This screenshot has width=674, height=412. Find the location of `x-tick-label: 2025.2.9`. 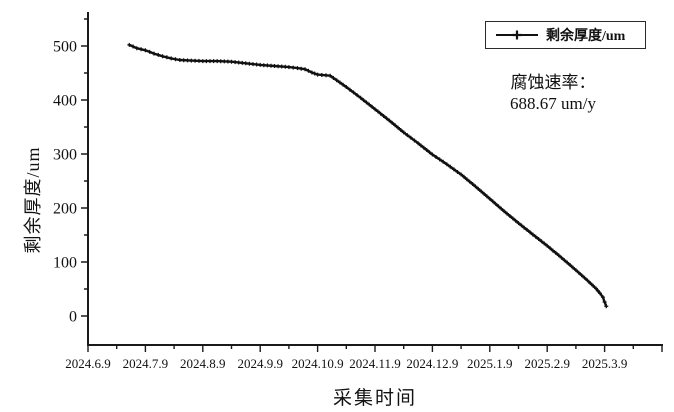

x-tick-label: 2025.2.9 is located at coordinates (547, 363).